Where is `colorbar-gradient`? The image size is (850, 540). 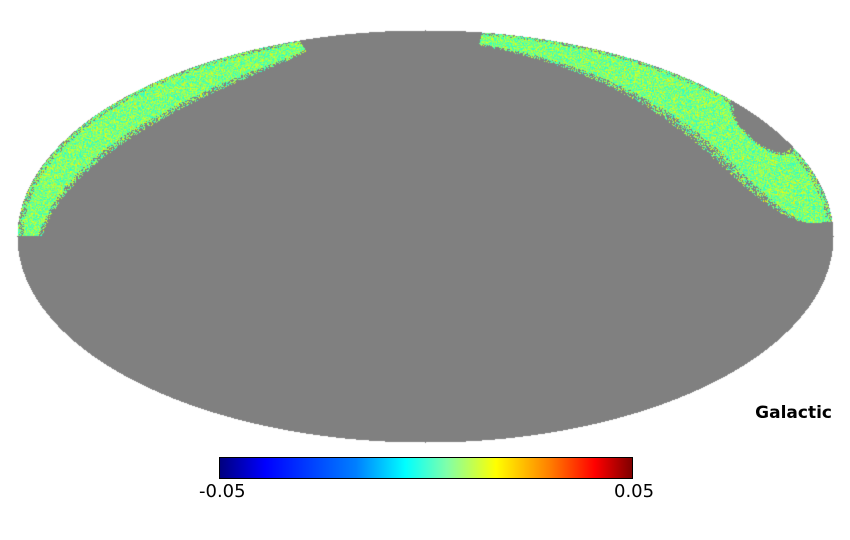
colorbar-gradient is located at coordinates (426, 468).